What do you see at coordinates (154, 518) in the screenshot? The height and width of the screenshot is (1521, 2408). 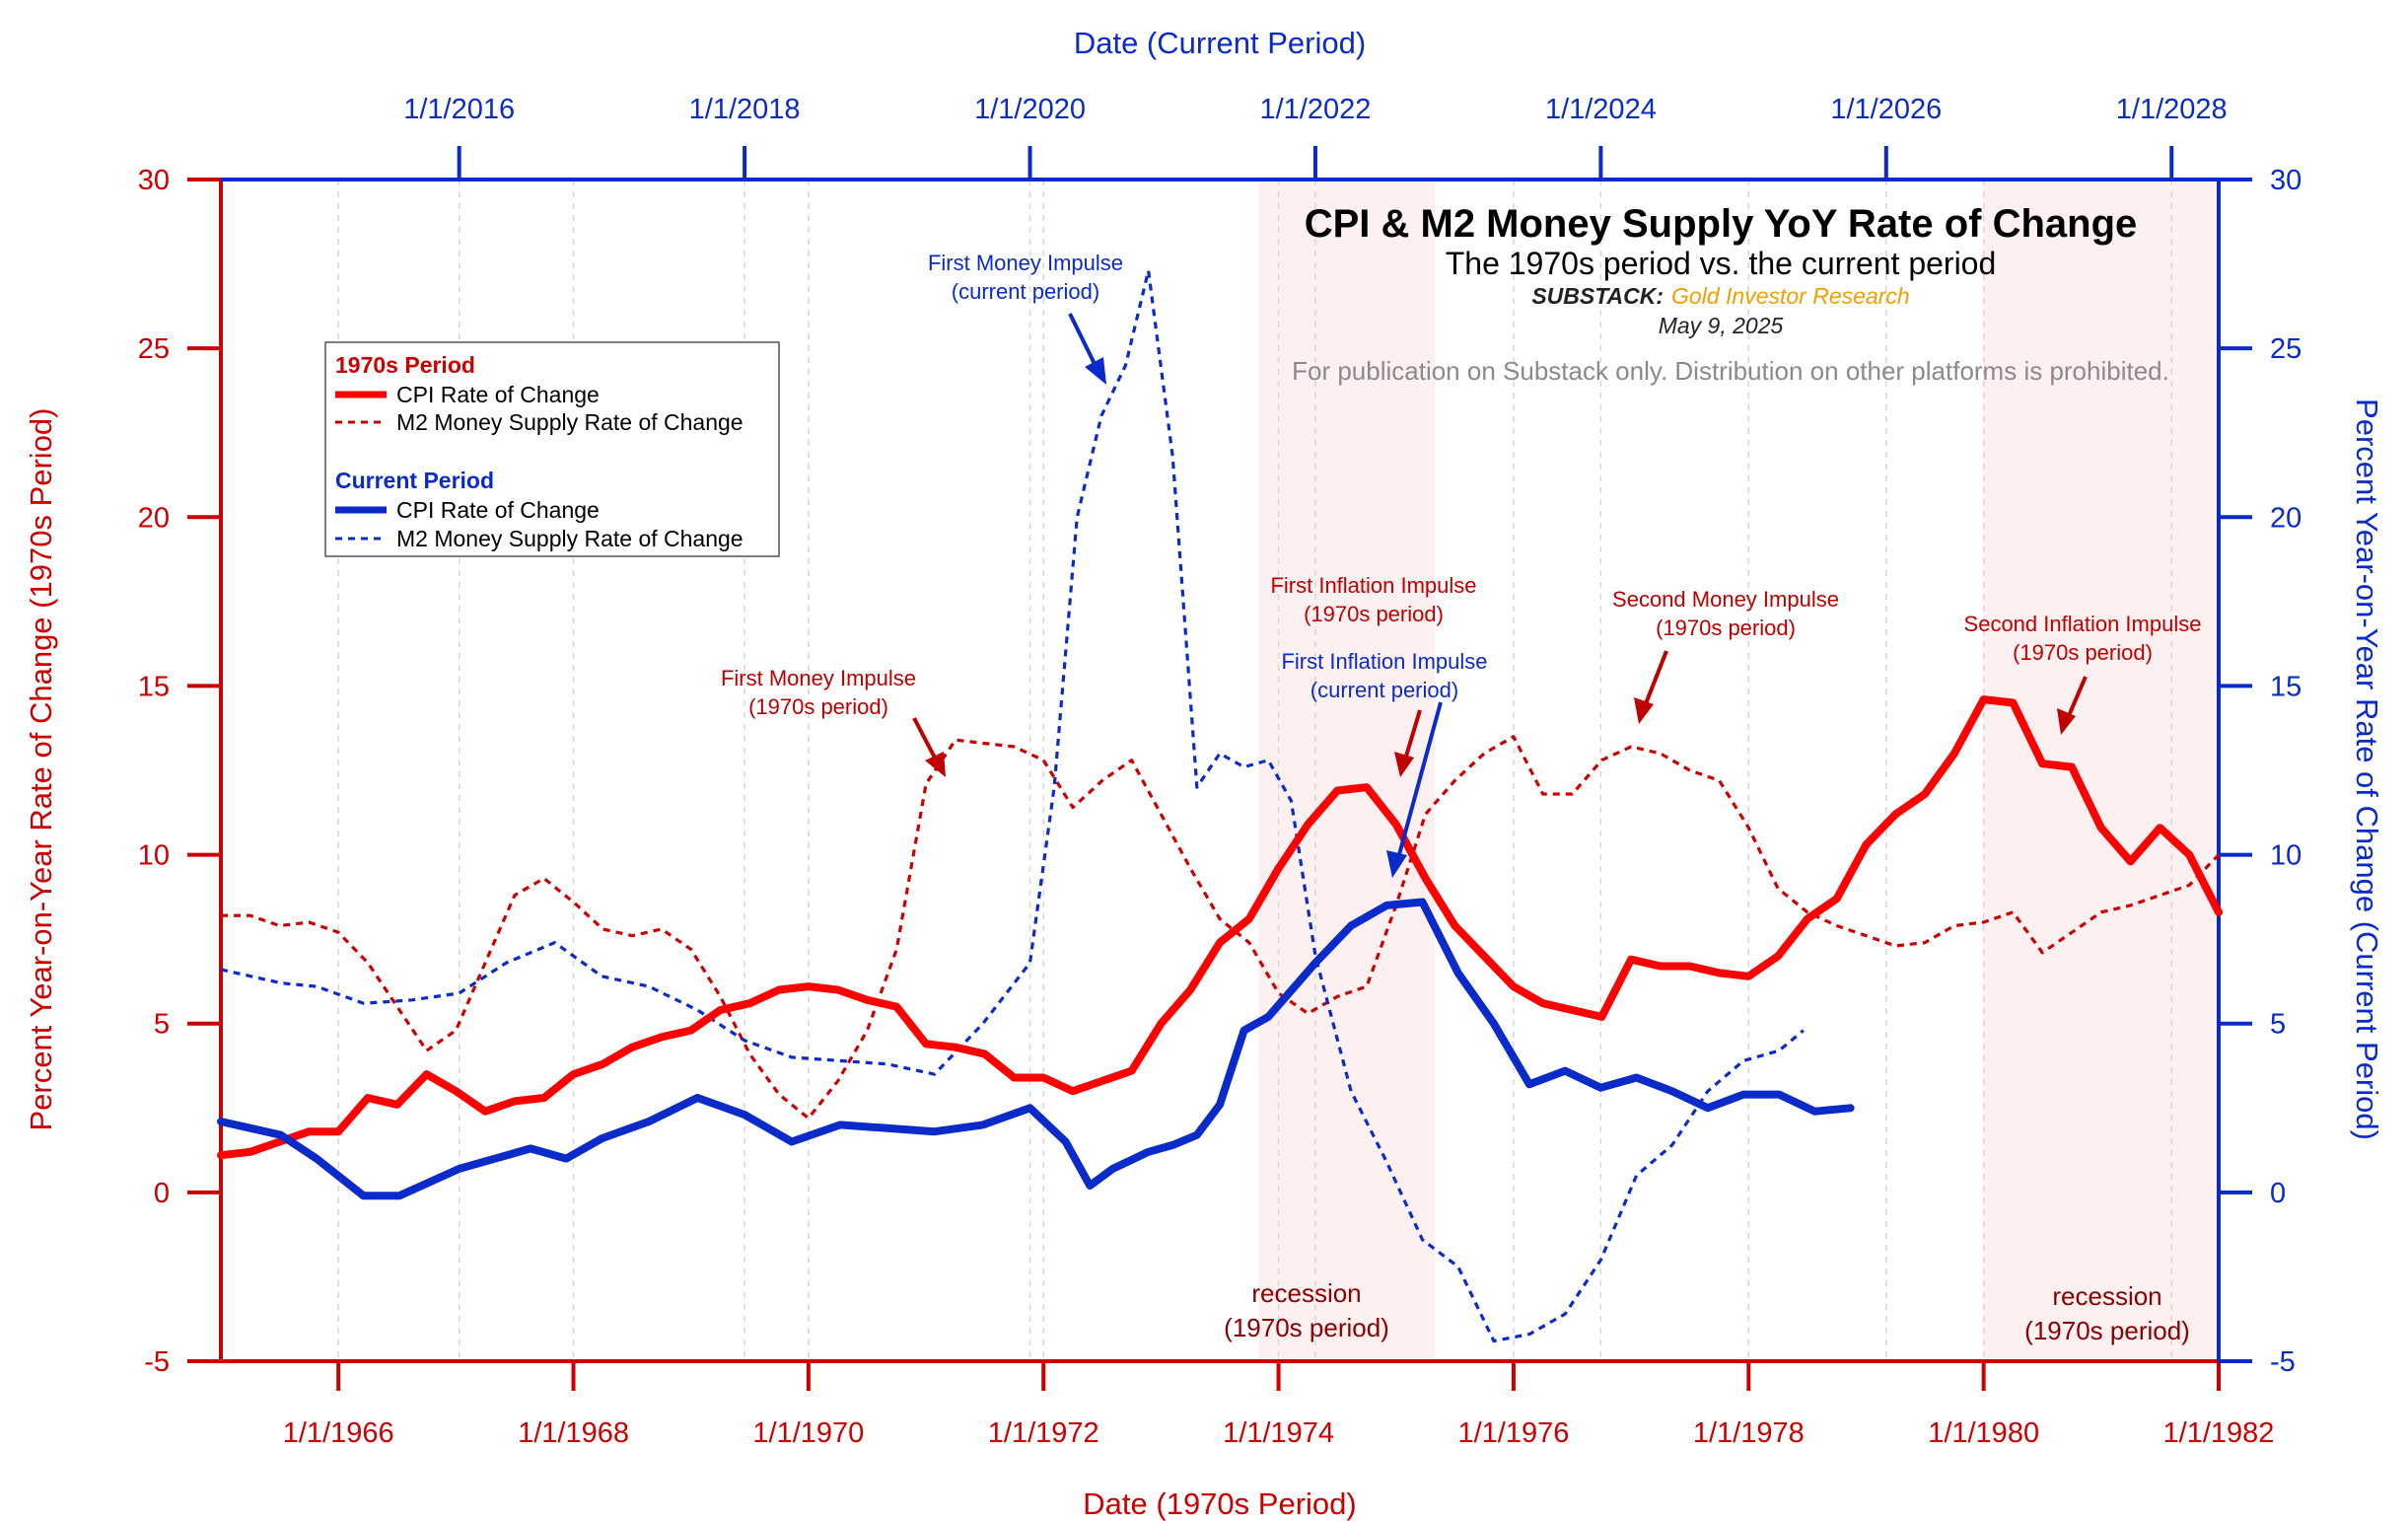 I see `left-tick-label: 20` at bounding box center [154, 518].